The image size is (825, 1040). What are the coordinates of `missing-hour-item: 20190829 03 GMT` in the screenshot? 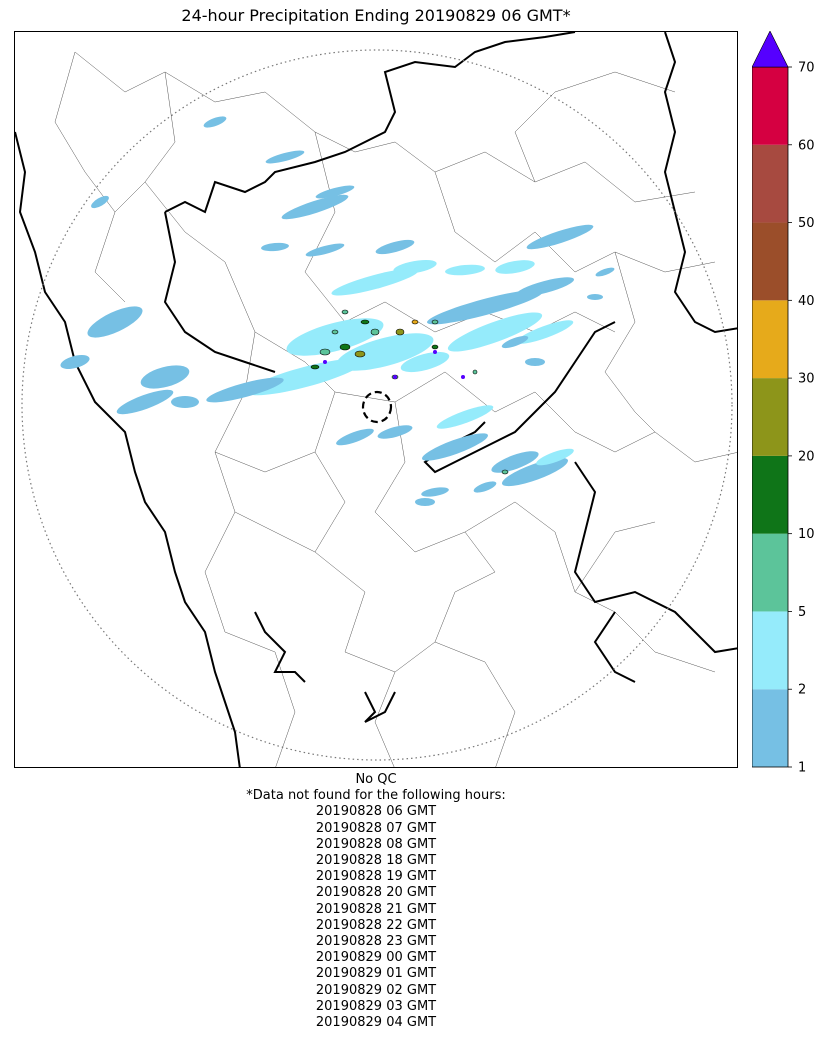 It's located at (376, 1006).